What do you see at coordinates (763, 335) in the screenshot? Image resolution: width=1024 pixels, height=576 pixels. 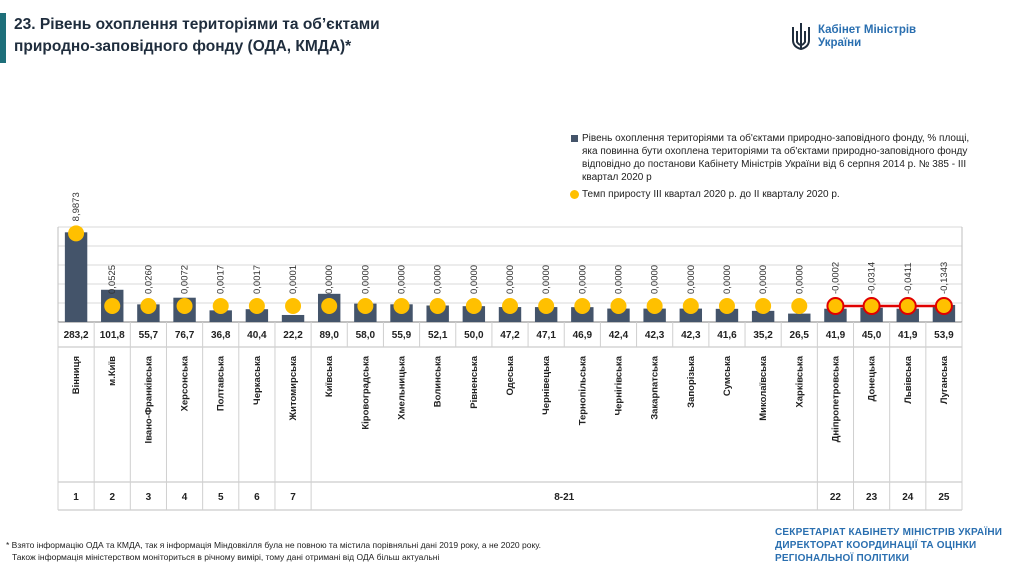 I see `bar-value-label-20: 35,2` at bounding box center [763, 335].